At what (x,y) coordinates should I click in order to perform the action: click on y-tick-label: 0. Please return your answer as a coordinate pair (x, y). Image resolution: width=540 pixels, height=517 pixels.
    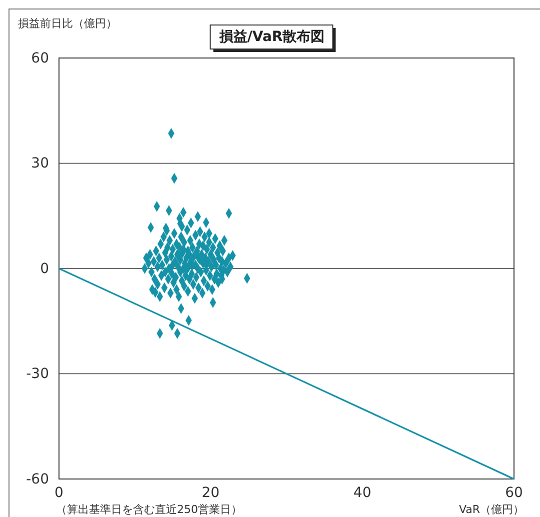
    Looking at the image, I should click on (44, 268).